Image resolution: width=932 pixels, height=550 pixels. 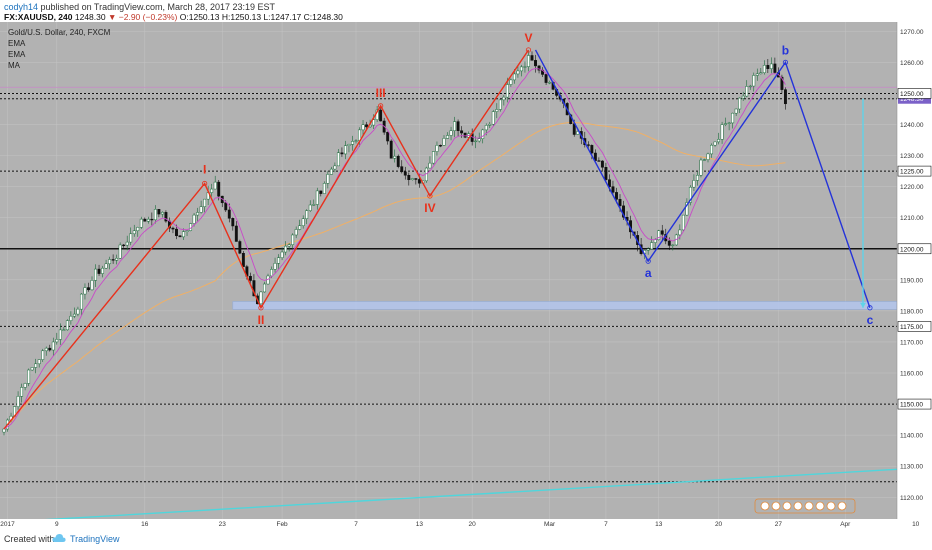 I want to click on author-link: codyh14, so click(x=21, y=7).